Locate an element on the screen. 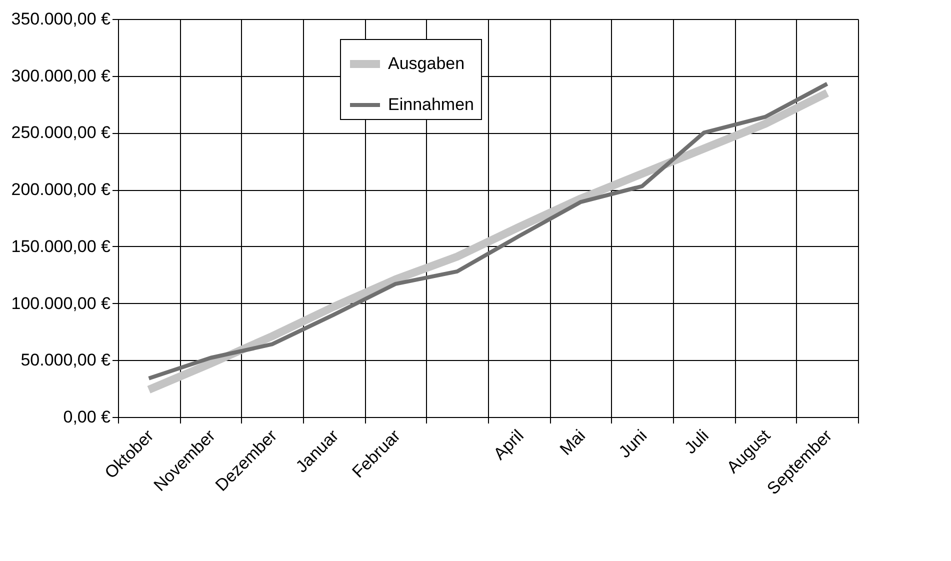 This screenshot has width=951, height=561. y-tick-label: 200.000,00 € is located at coordinates (61, 190).